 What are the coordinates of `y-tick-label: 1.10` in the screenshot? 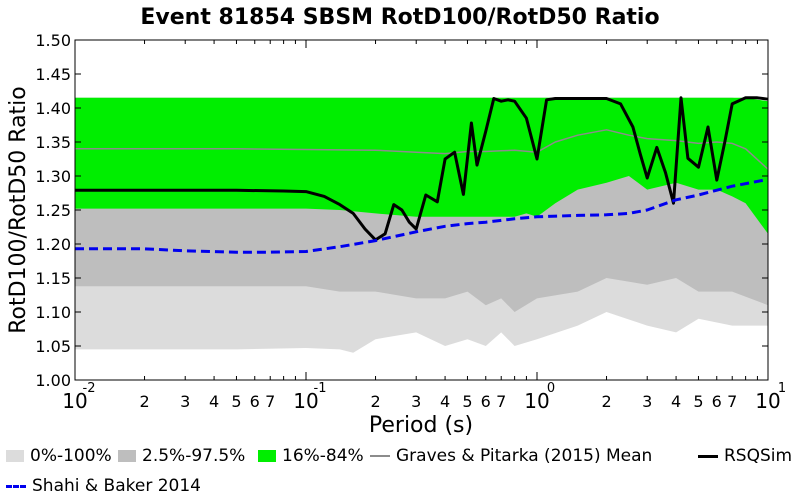 It's located at (53, 312).